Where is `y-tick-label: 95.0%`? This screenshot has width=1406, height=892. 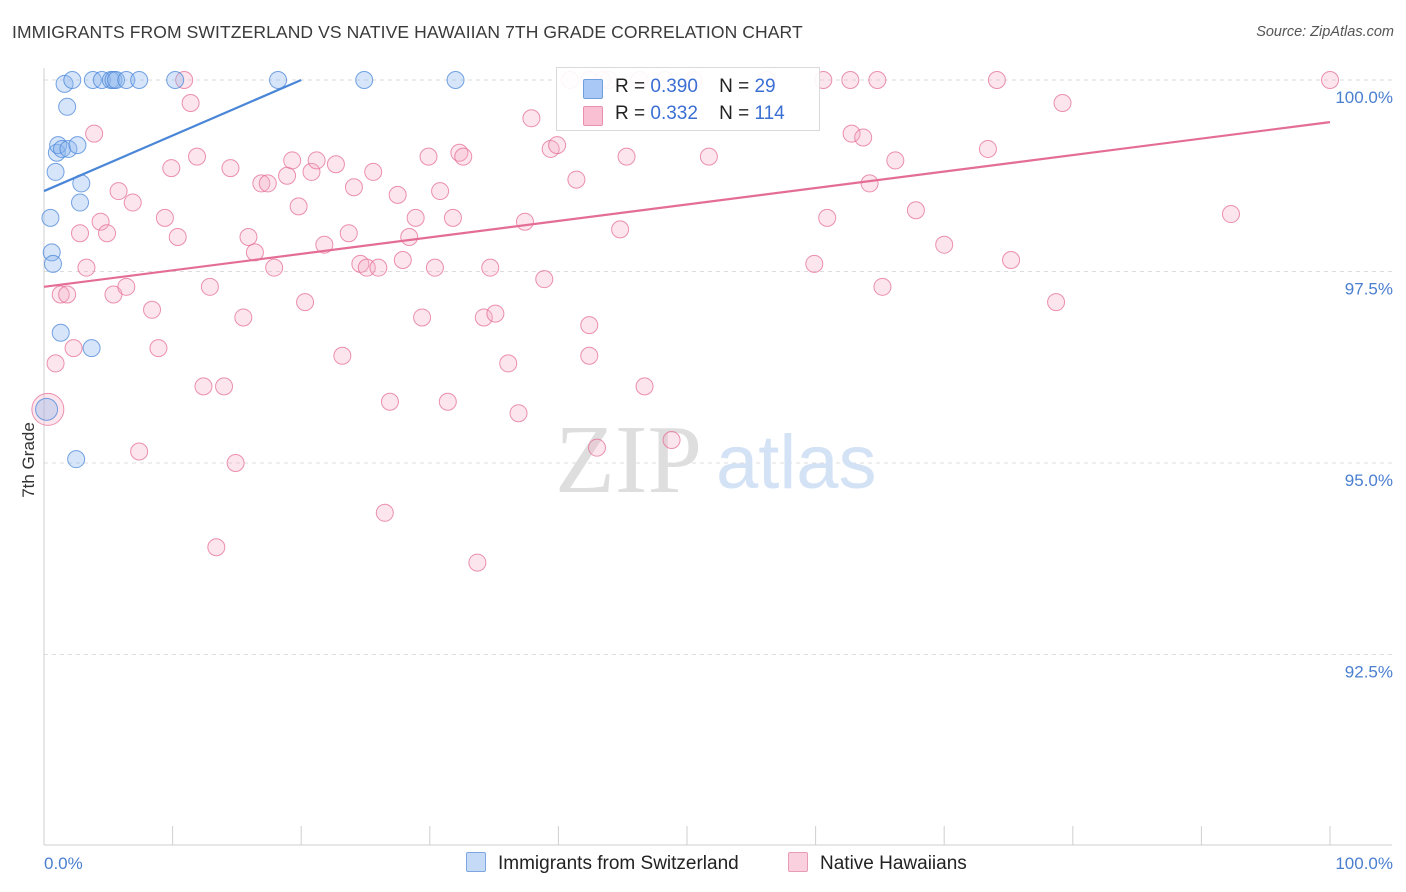 y-tick-label: 95.0% is located at coordinates (1369, 480).